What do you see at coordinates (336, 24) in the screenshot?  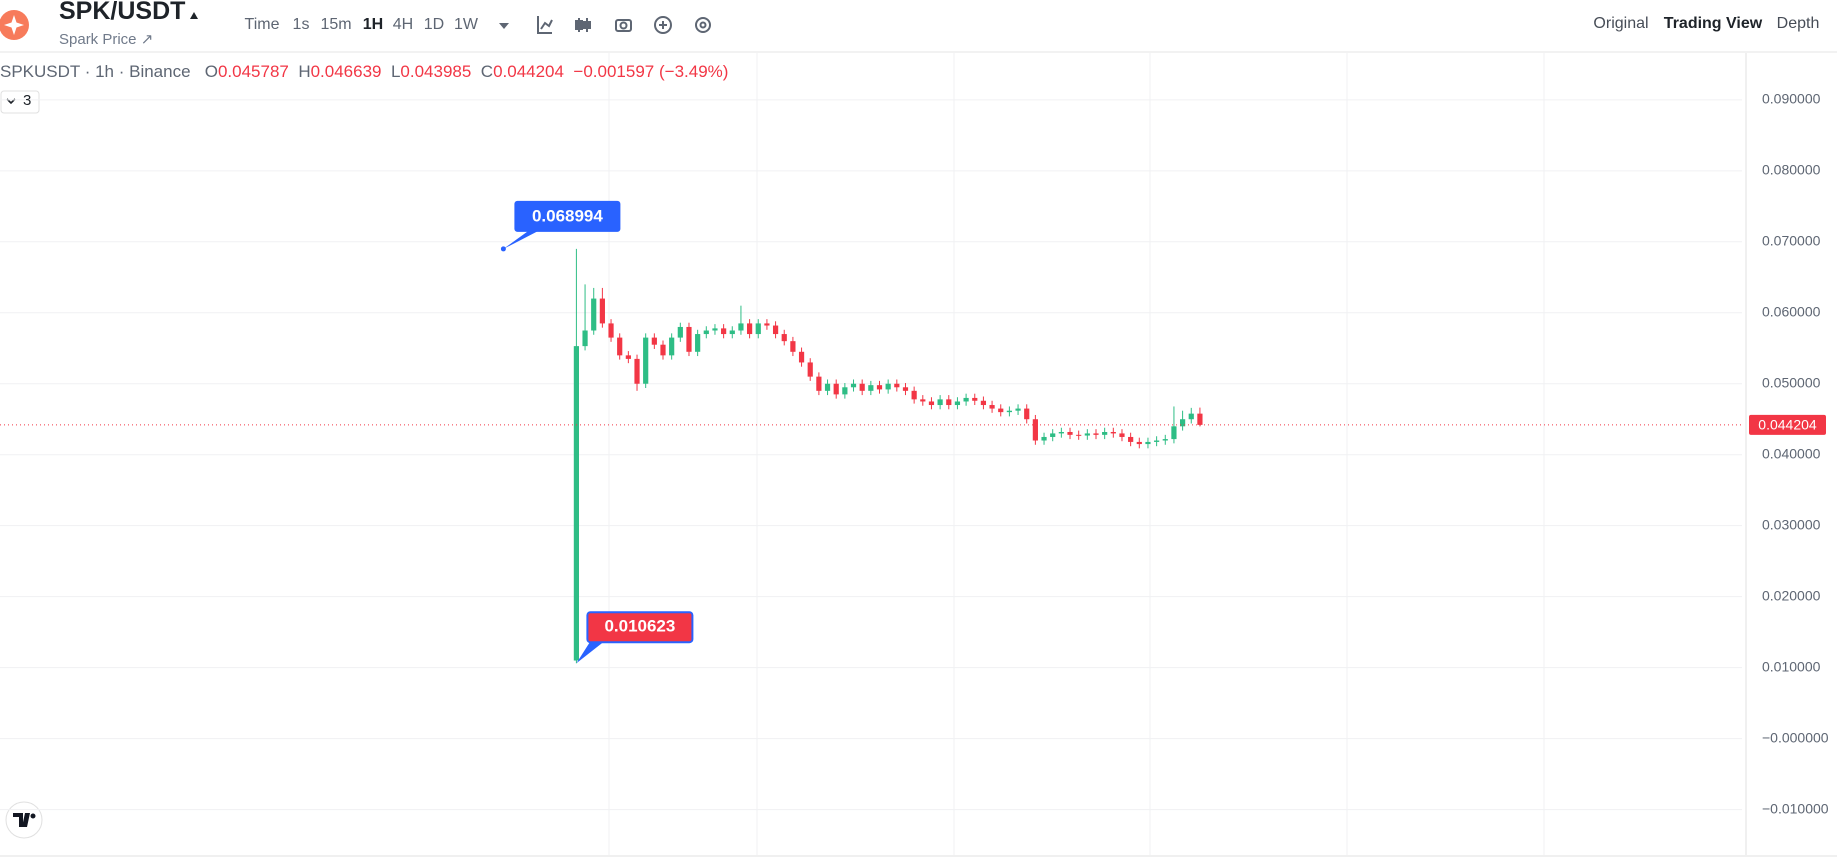 I see `interval-button: 15m` at bounding box center [336, 24].